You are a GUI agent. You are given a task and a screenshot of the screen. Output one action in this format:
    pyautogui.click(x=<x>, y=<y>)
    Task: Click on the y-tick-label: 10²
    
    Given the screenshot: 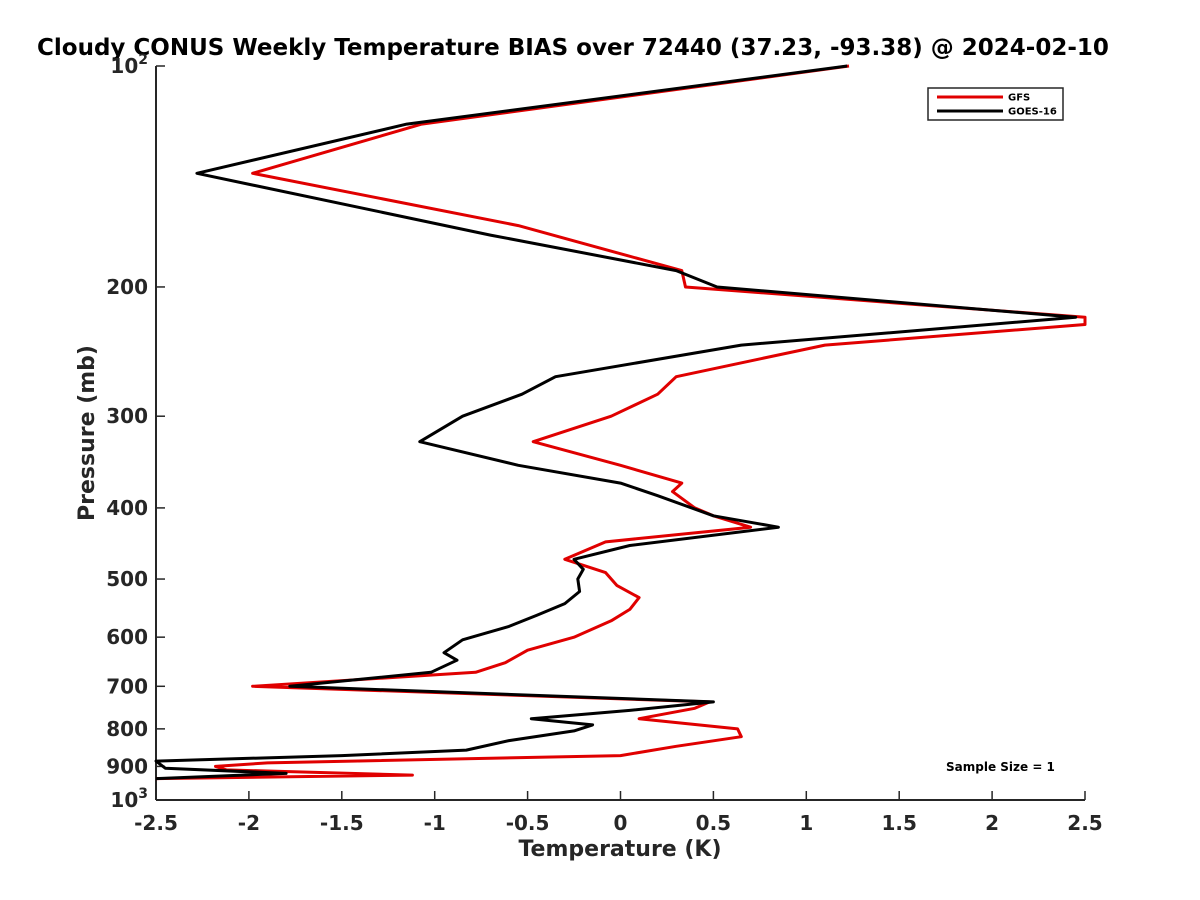 What is the action you would take?
    pyautogui.click(x=129, y=65)
    